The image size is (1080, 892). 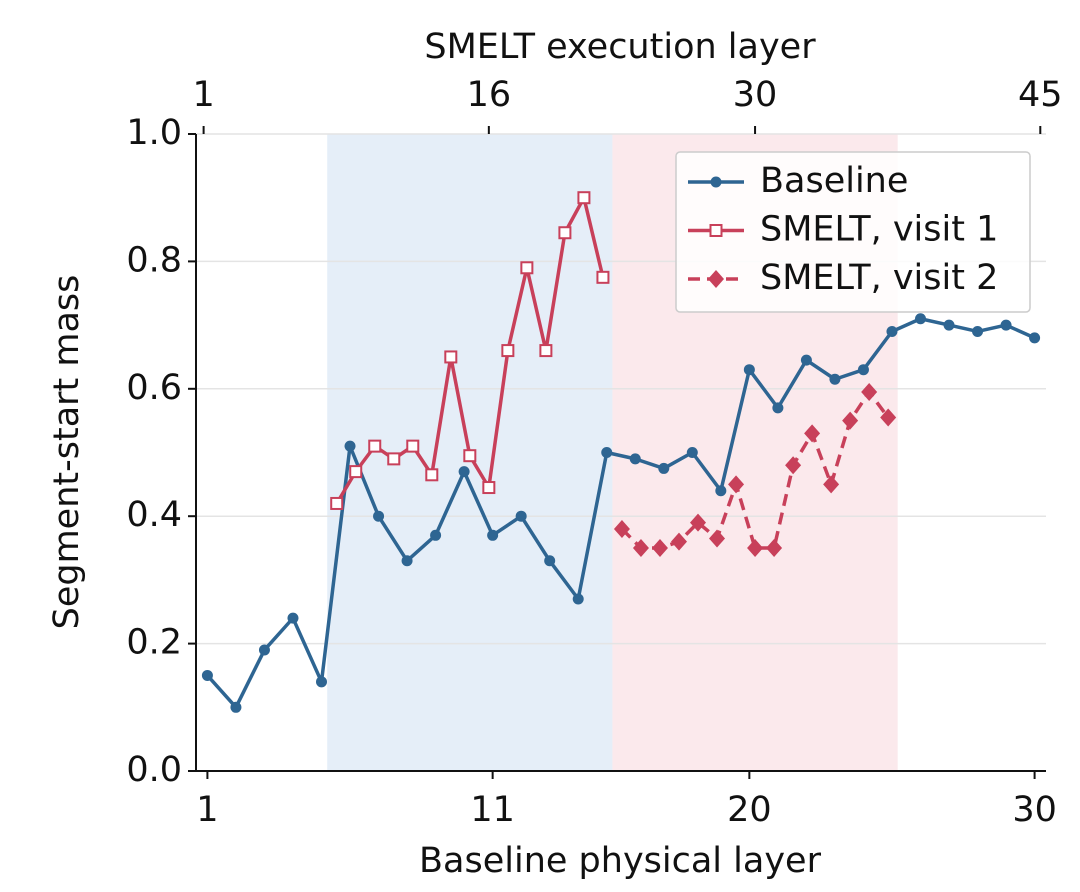 What do you see at coordinates (154, 643) in the screenshot?
I see `y-tick-label: 0.2` at bounding box center [154, 643].